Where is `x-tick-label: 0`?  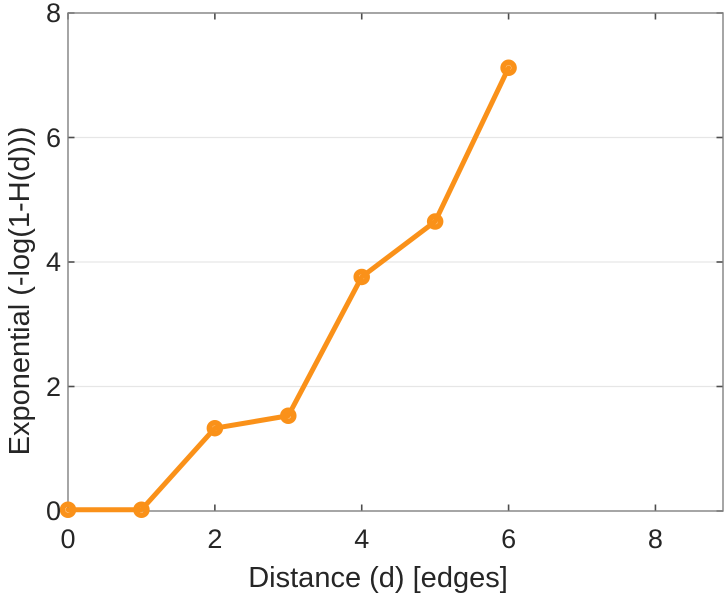
x-tick-label: 0 is located at coordinates (68, 539).